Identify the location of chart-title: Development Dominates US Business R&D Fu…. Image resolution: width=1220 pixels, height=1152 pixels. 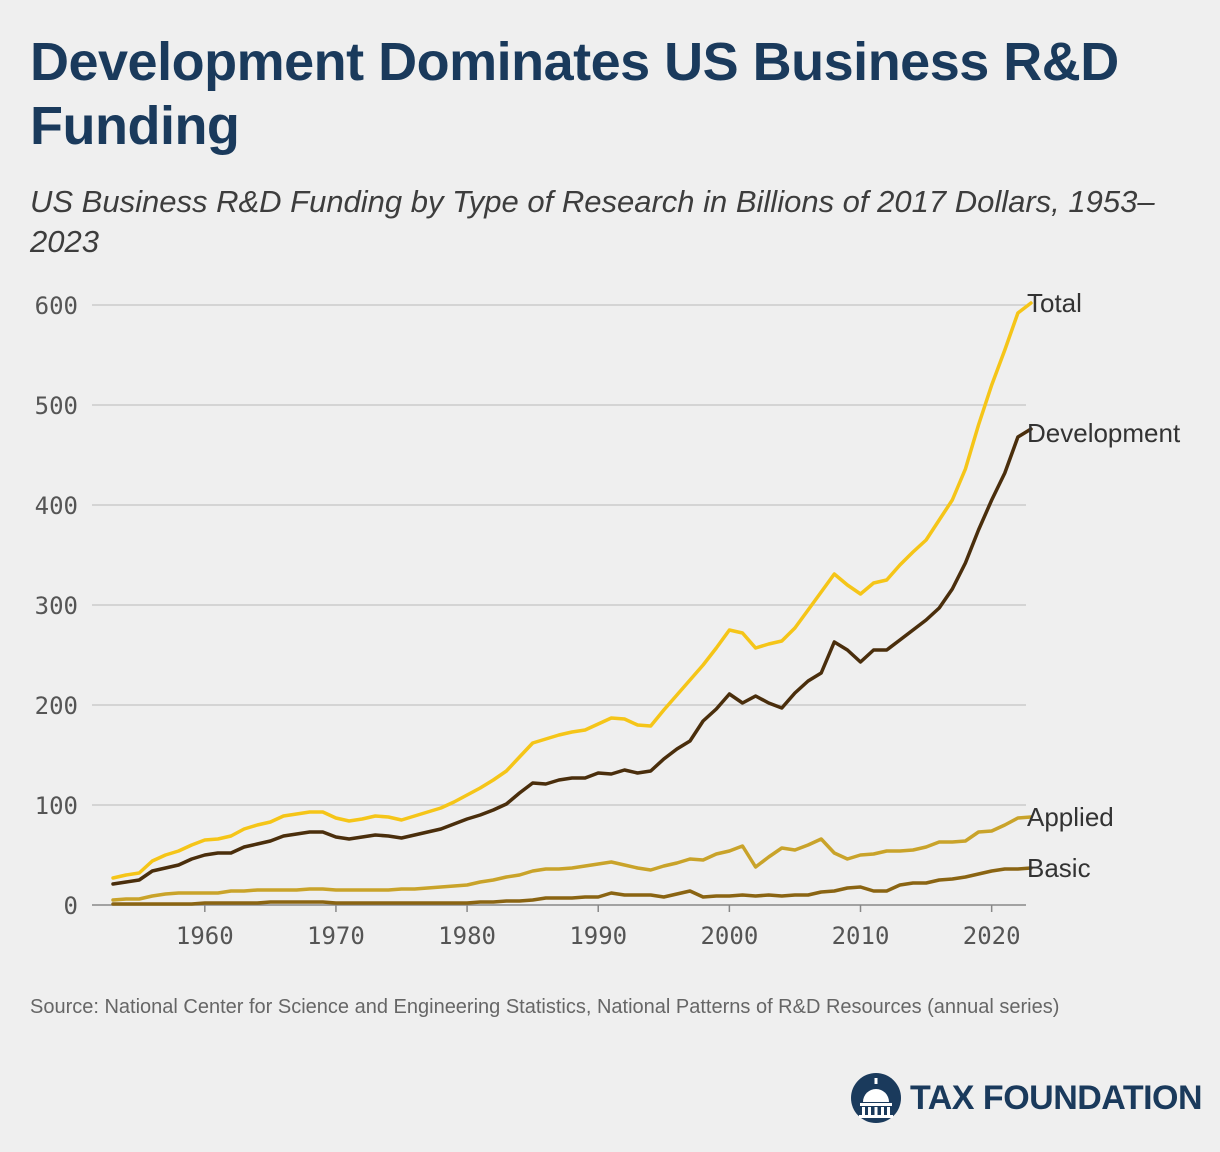
(574, 94).